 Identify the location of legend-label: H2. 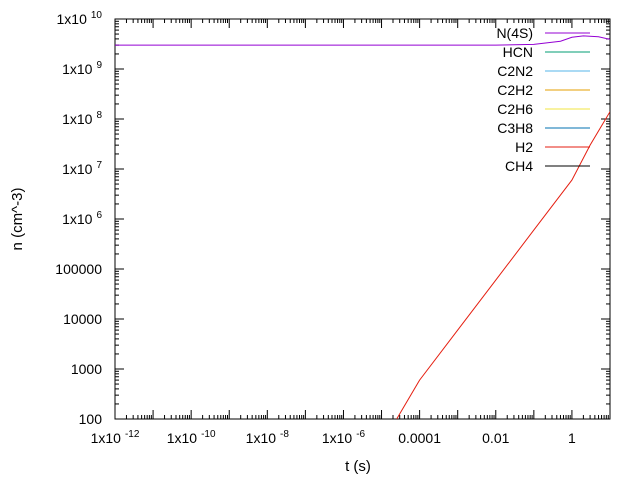
(524, 147).